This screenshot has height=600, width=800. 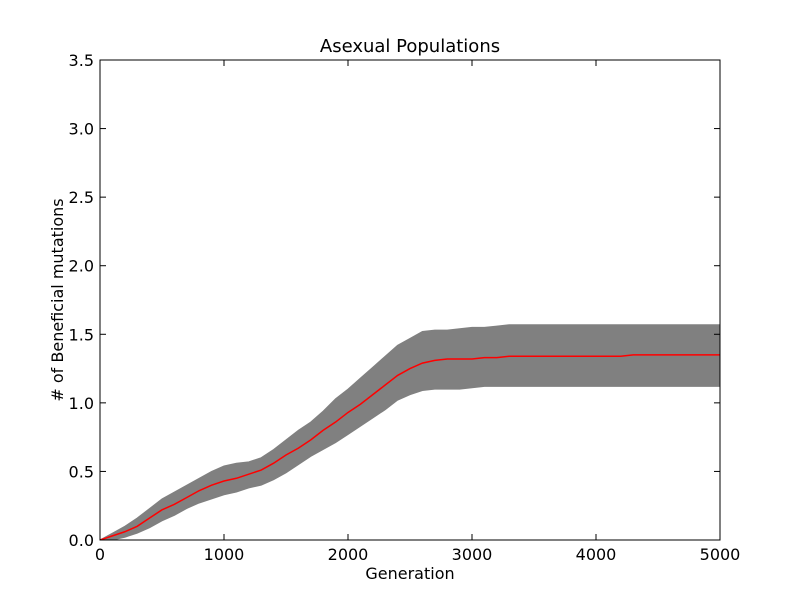 I want to click on y-tick-label: 2.5, so click(x=81, y=197).